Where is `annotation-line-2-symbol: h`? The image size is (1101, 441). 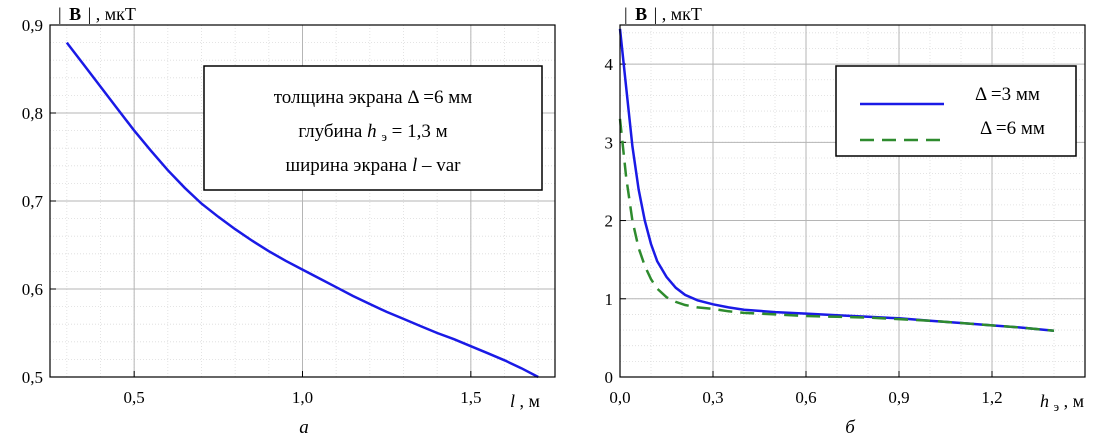
annotation-line-2-symbol: h is located at coordinates (372, 131).